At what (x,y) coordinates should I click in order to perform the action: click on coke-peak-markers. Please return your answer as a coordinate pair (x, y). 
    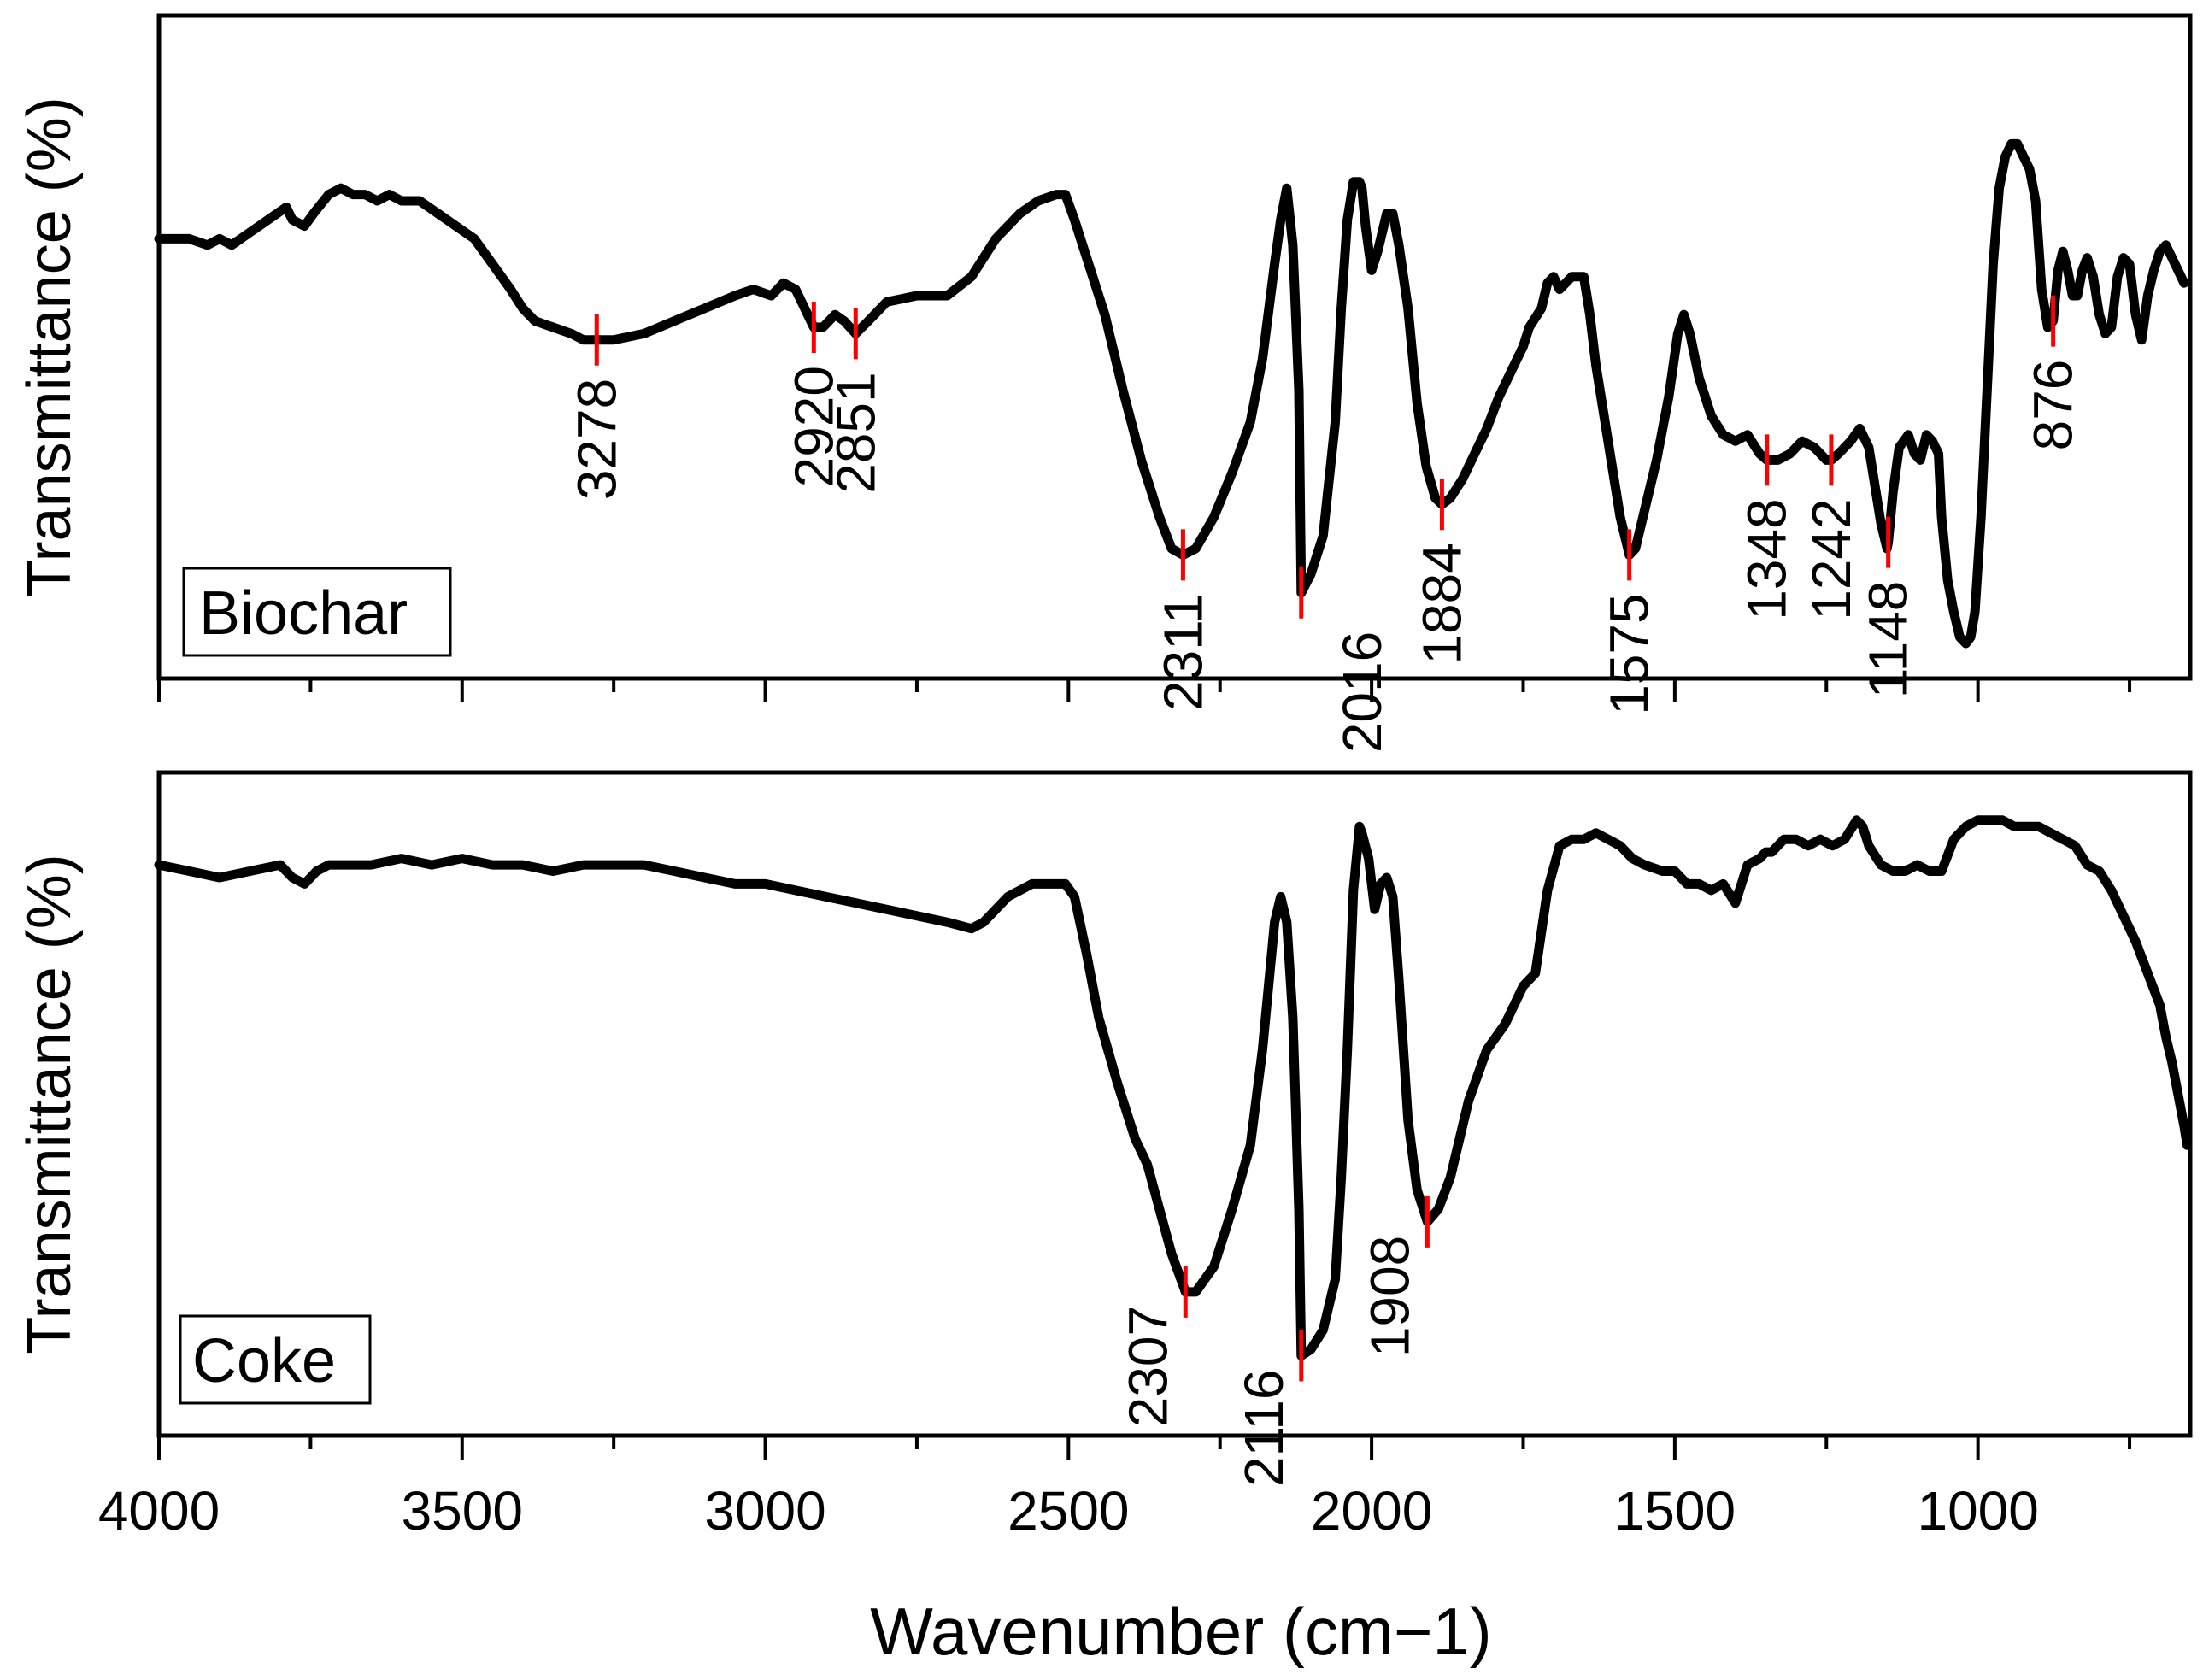
    Looking at the image, I should click on (1306, 1288).